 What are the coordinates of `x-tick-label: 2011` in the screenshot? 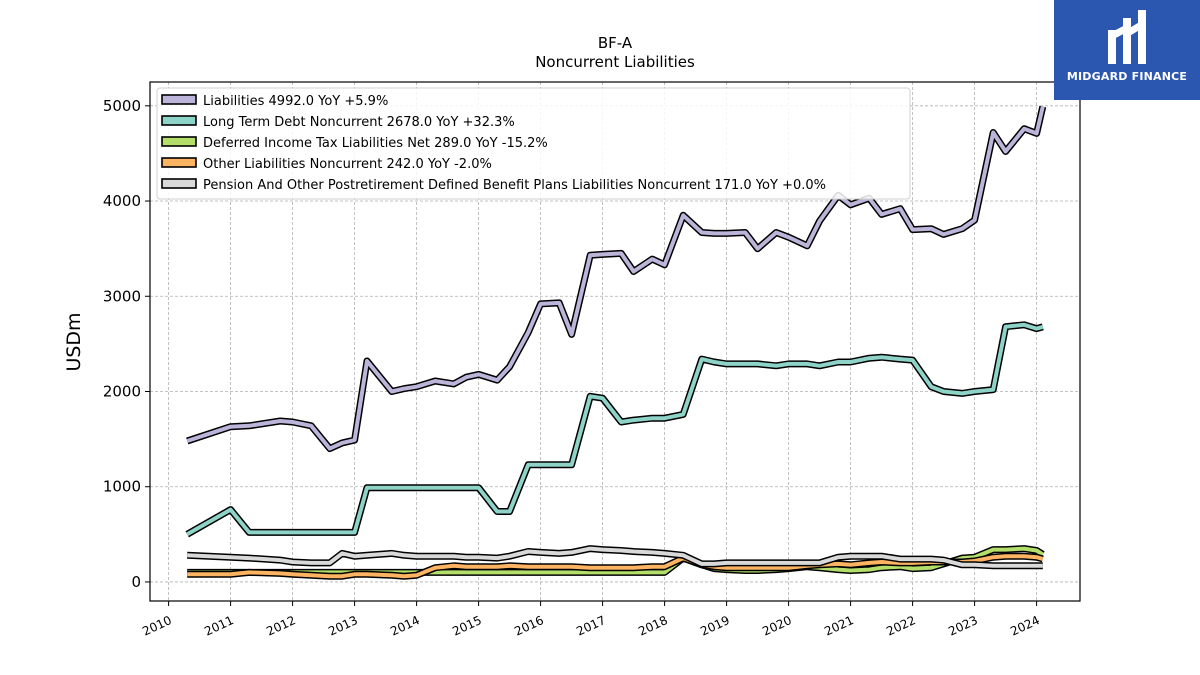 It's located at (219, 626).